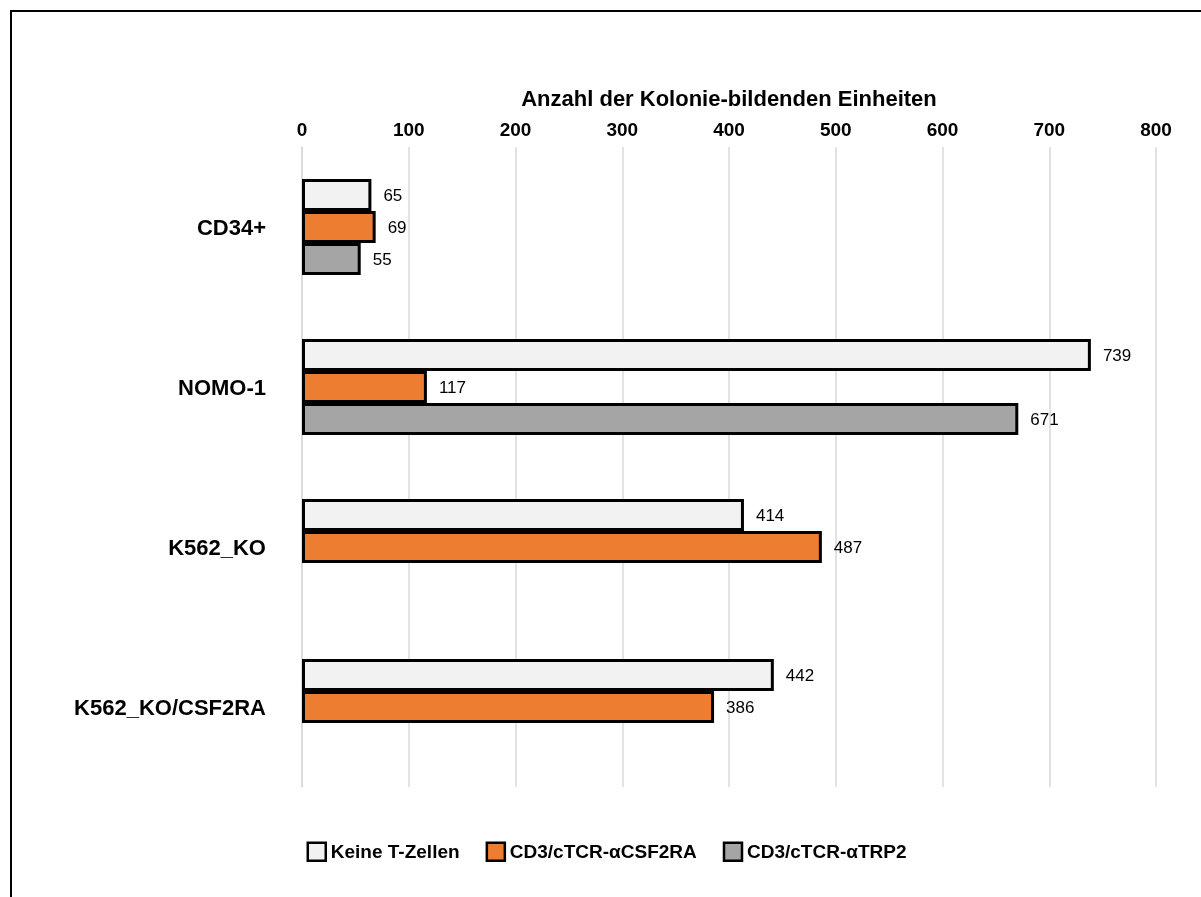  What do you see at coordinates (942, 129) in the screenshot?
I see `x-tick-label: 600` at bounding box center [942, 129].